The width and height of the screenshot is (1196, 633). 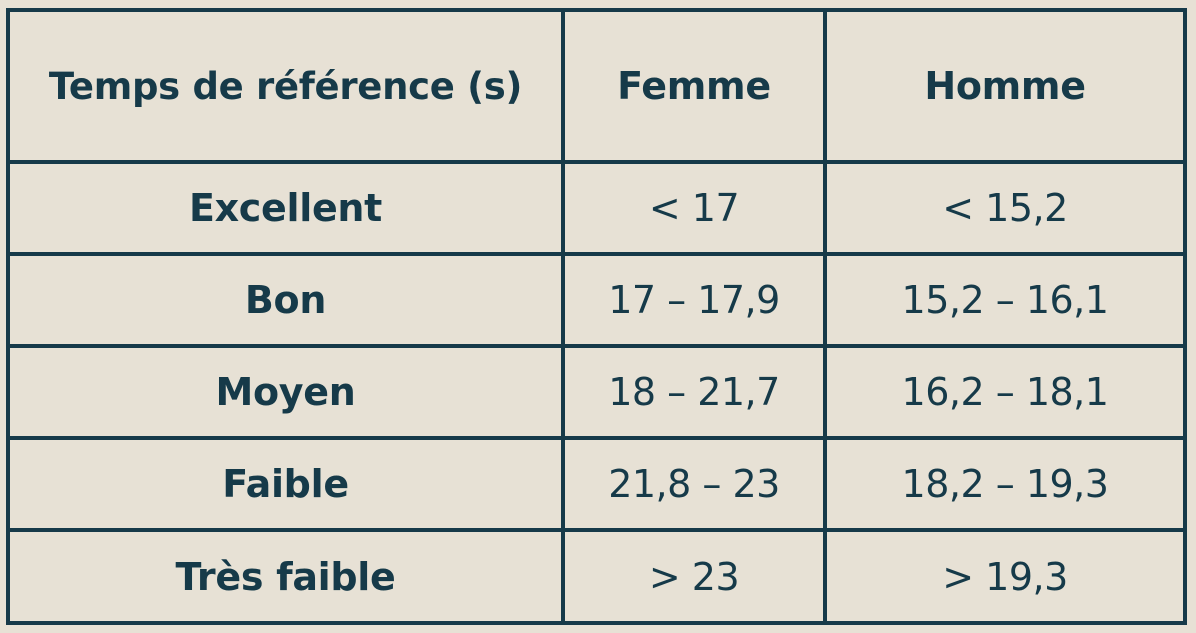 I want to click on table-row: Bon 17 – 17,9 15,2 – 16,1, so click(x=596, y=300).